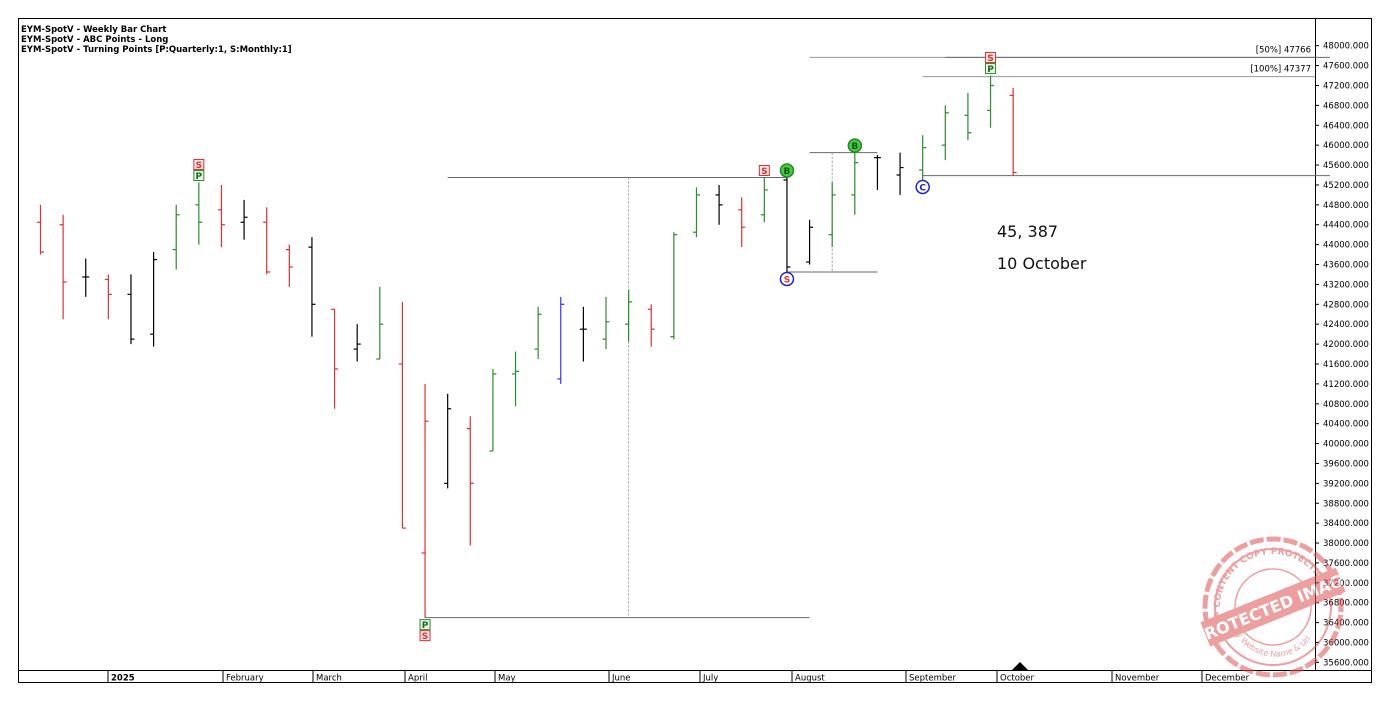  What do you see at coordinates (710, 679) in the screenshot?
I see `x-axis-tick-label: July` at bounding box center [710, 679].